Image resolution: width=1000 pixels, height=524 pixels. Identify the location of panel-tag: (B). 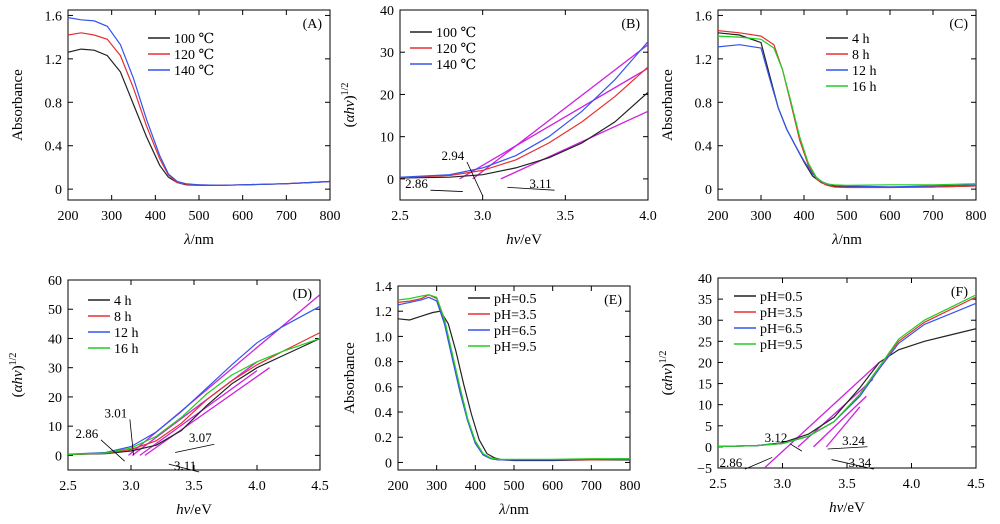
(630, 24).